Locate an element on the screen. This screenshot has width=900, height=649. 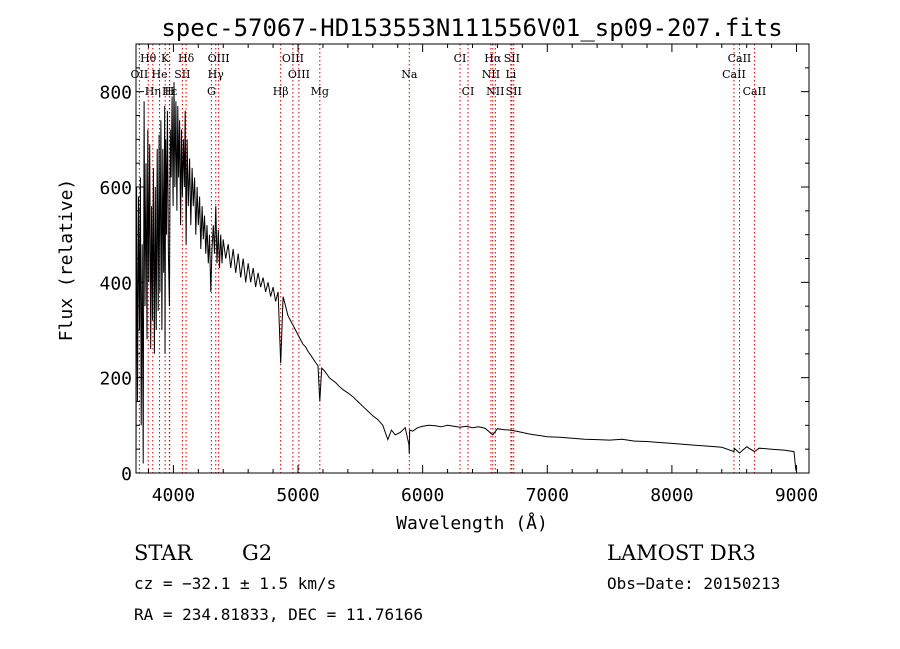
line-marker-label-21: NII is located at coordinates (495, 91).